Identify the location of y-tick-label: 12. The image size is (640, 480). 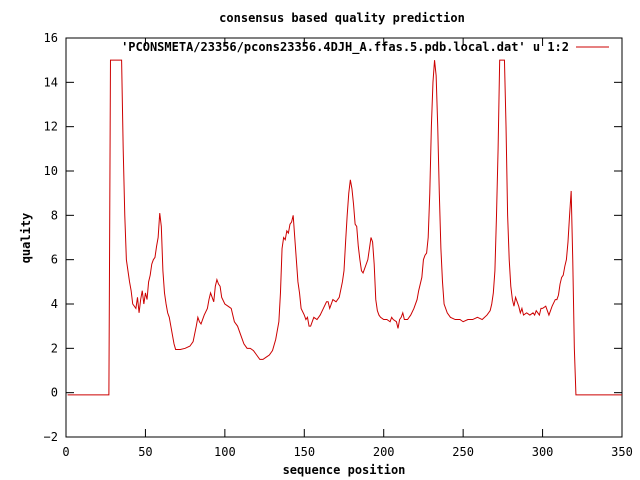
(51, 127).